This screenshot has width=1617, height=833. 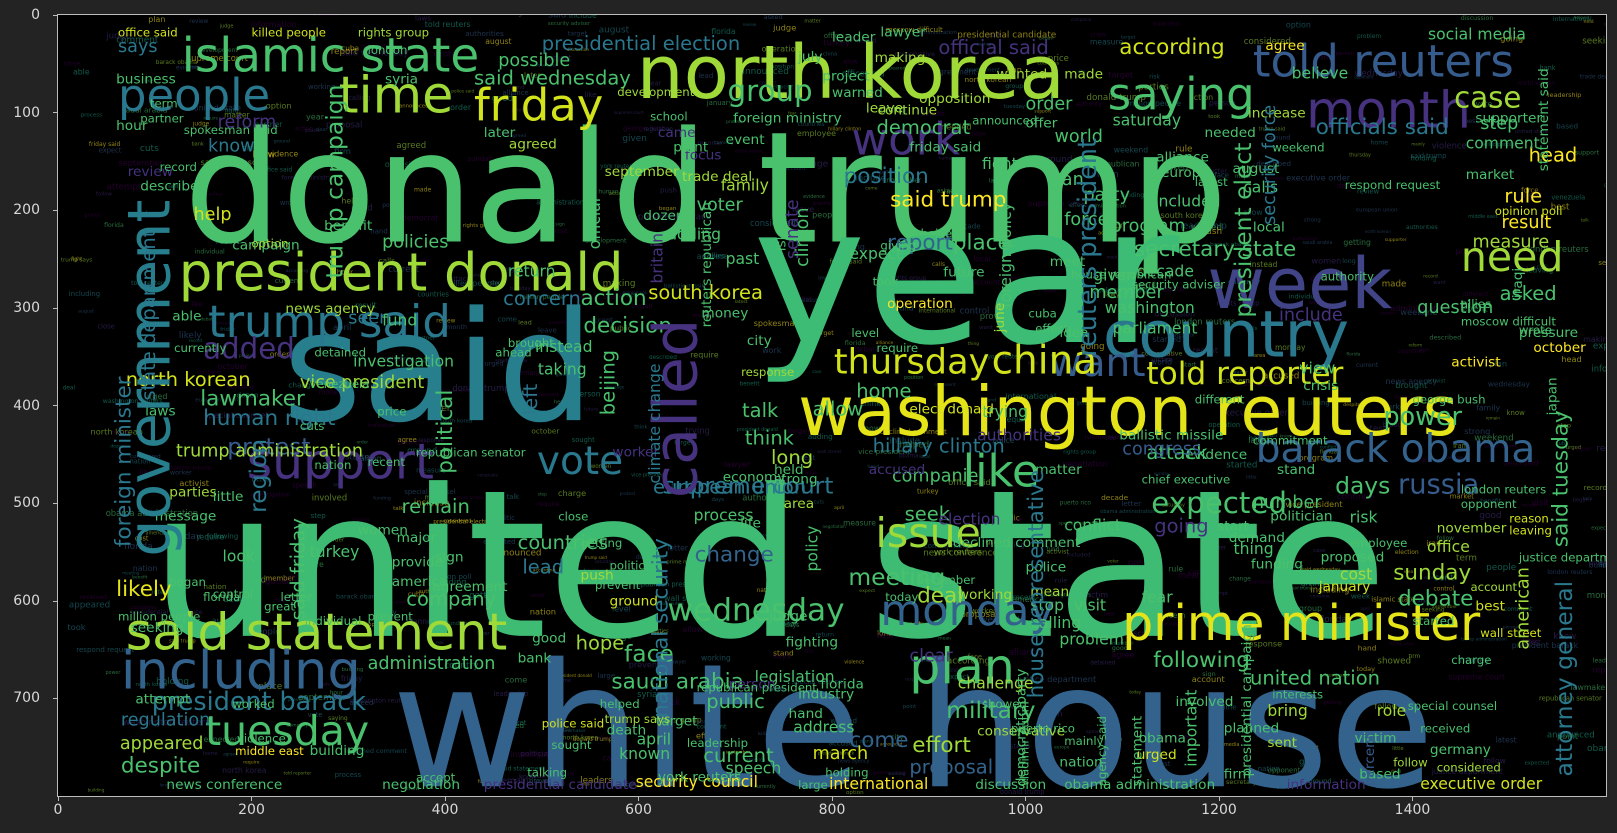 What do you see at coordinates (55, 698) in the screenshot?
I see `y-tick-mark` at bounding box center [55, 698].